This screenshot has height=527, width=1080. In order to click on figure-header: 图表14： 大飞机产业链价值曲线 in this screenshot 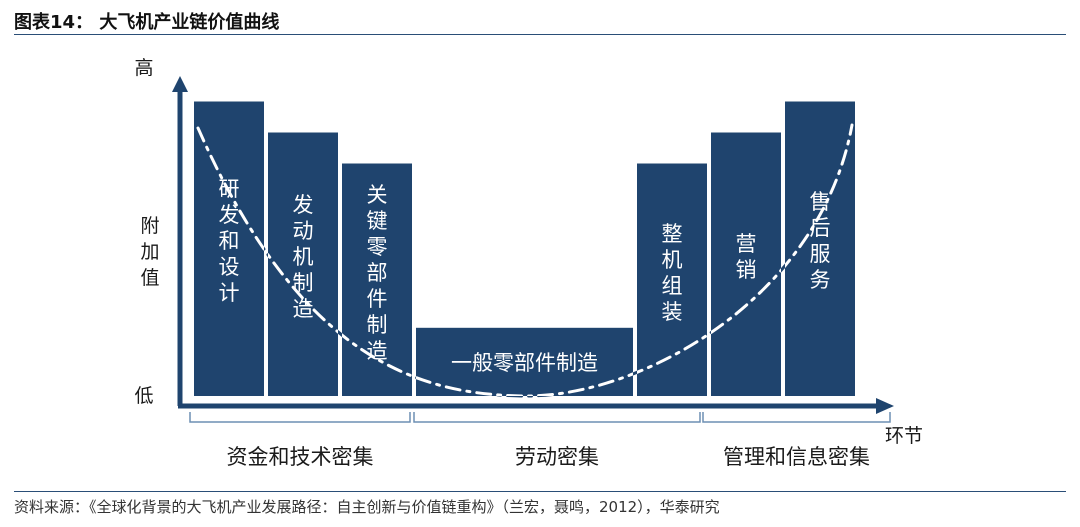, I will do `click(540, 21)`.